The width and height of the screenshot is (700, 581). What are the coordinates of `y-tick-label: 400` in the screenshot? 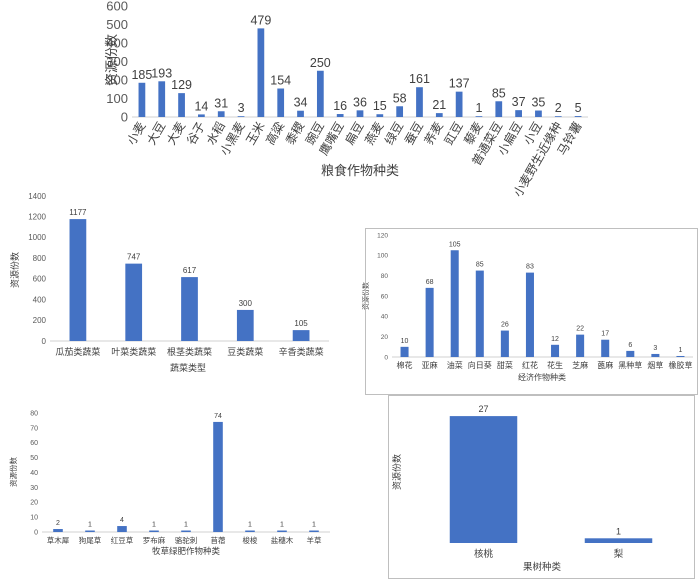 It's located at (40, 299).